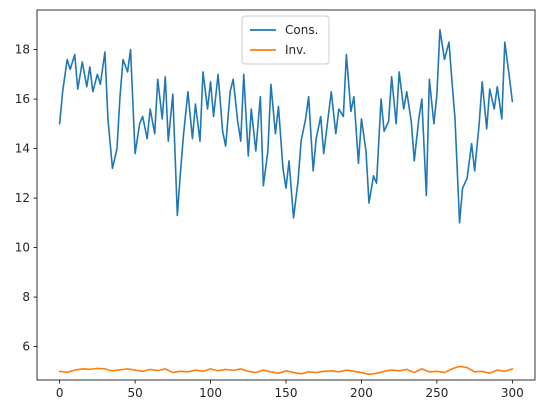 The height and width of the screenshot is (413, 543). I want to click on y-tick-label: 8, so click(26, 297).